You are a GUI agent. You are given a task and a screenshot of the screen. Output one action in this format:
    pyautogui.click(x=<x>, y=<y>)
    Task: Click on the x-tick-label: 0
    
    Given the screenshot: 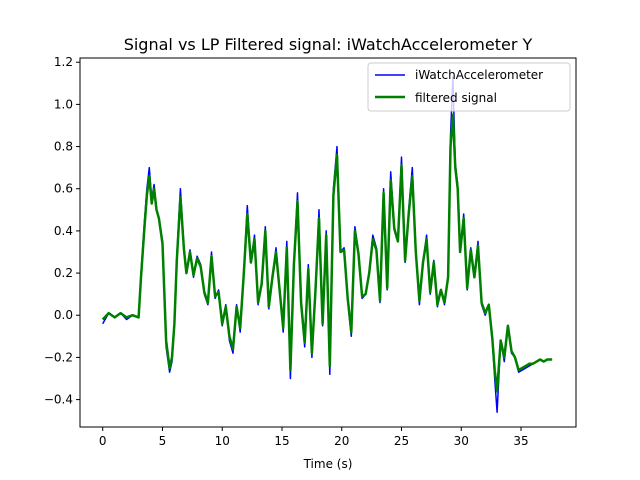 What is the action you would take?
    pyautogui.click(x=103, y=441)
    